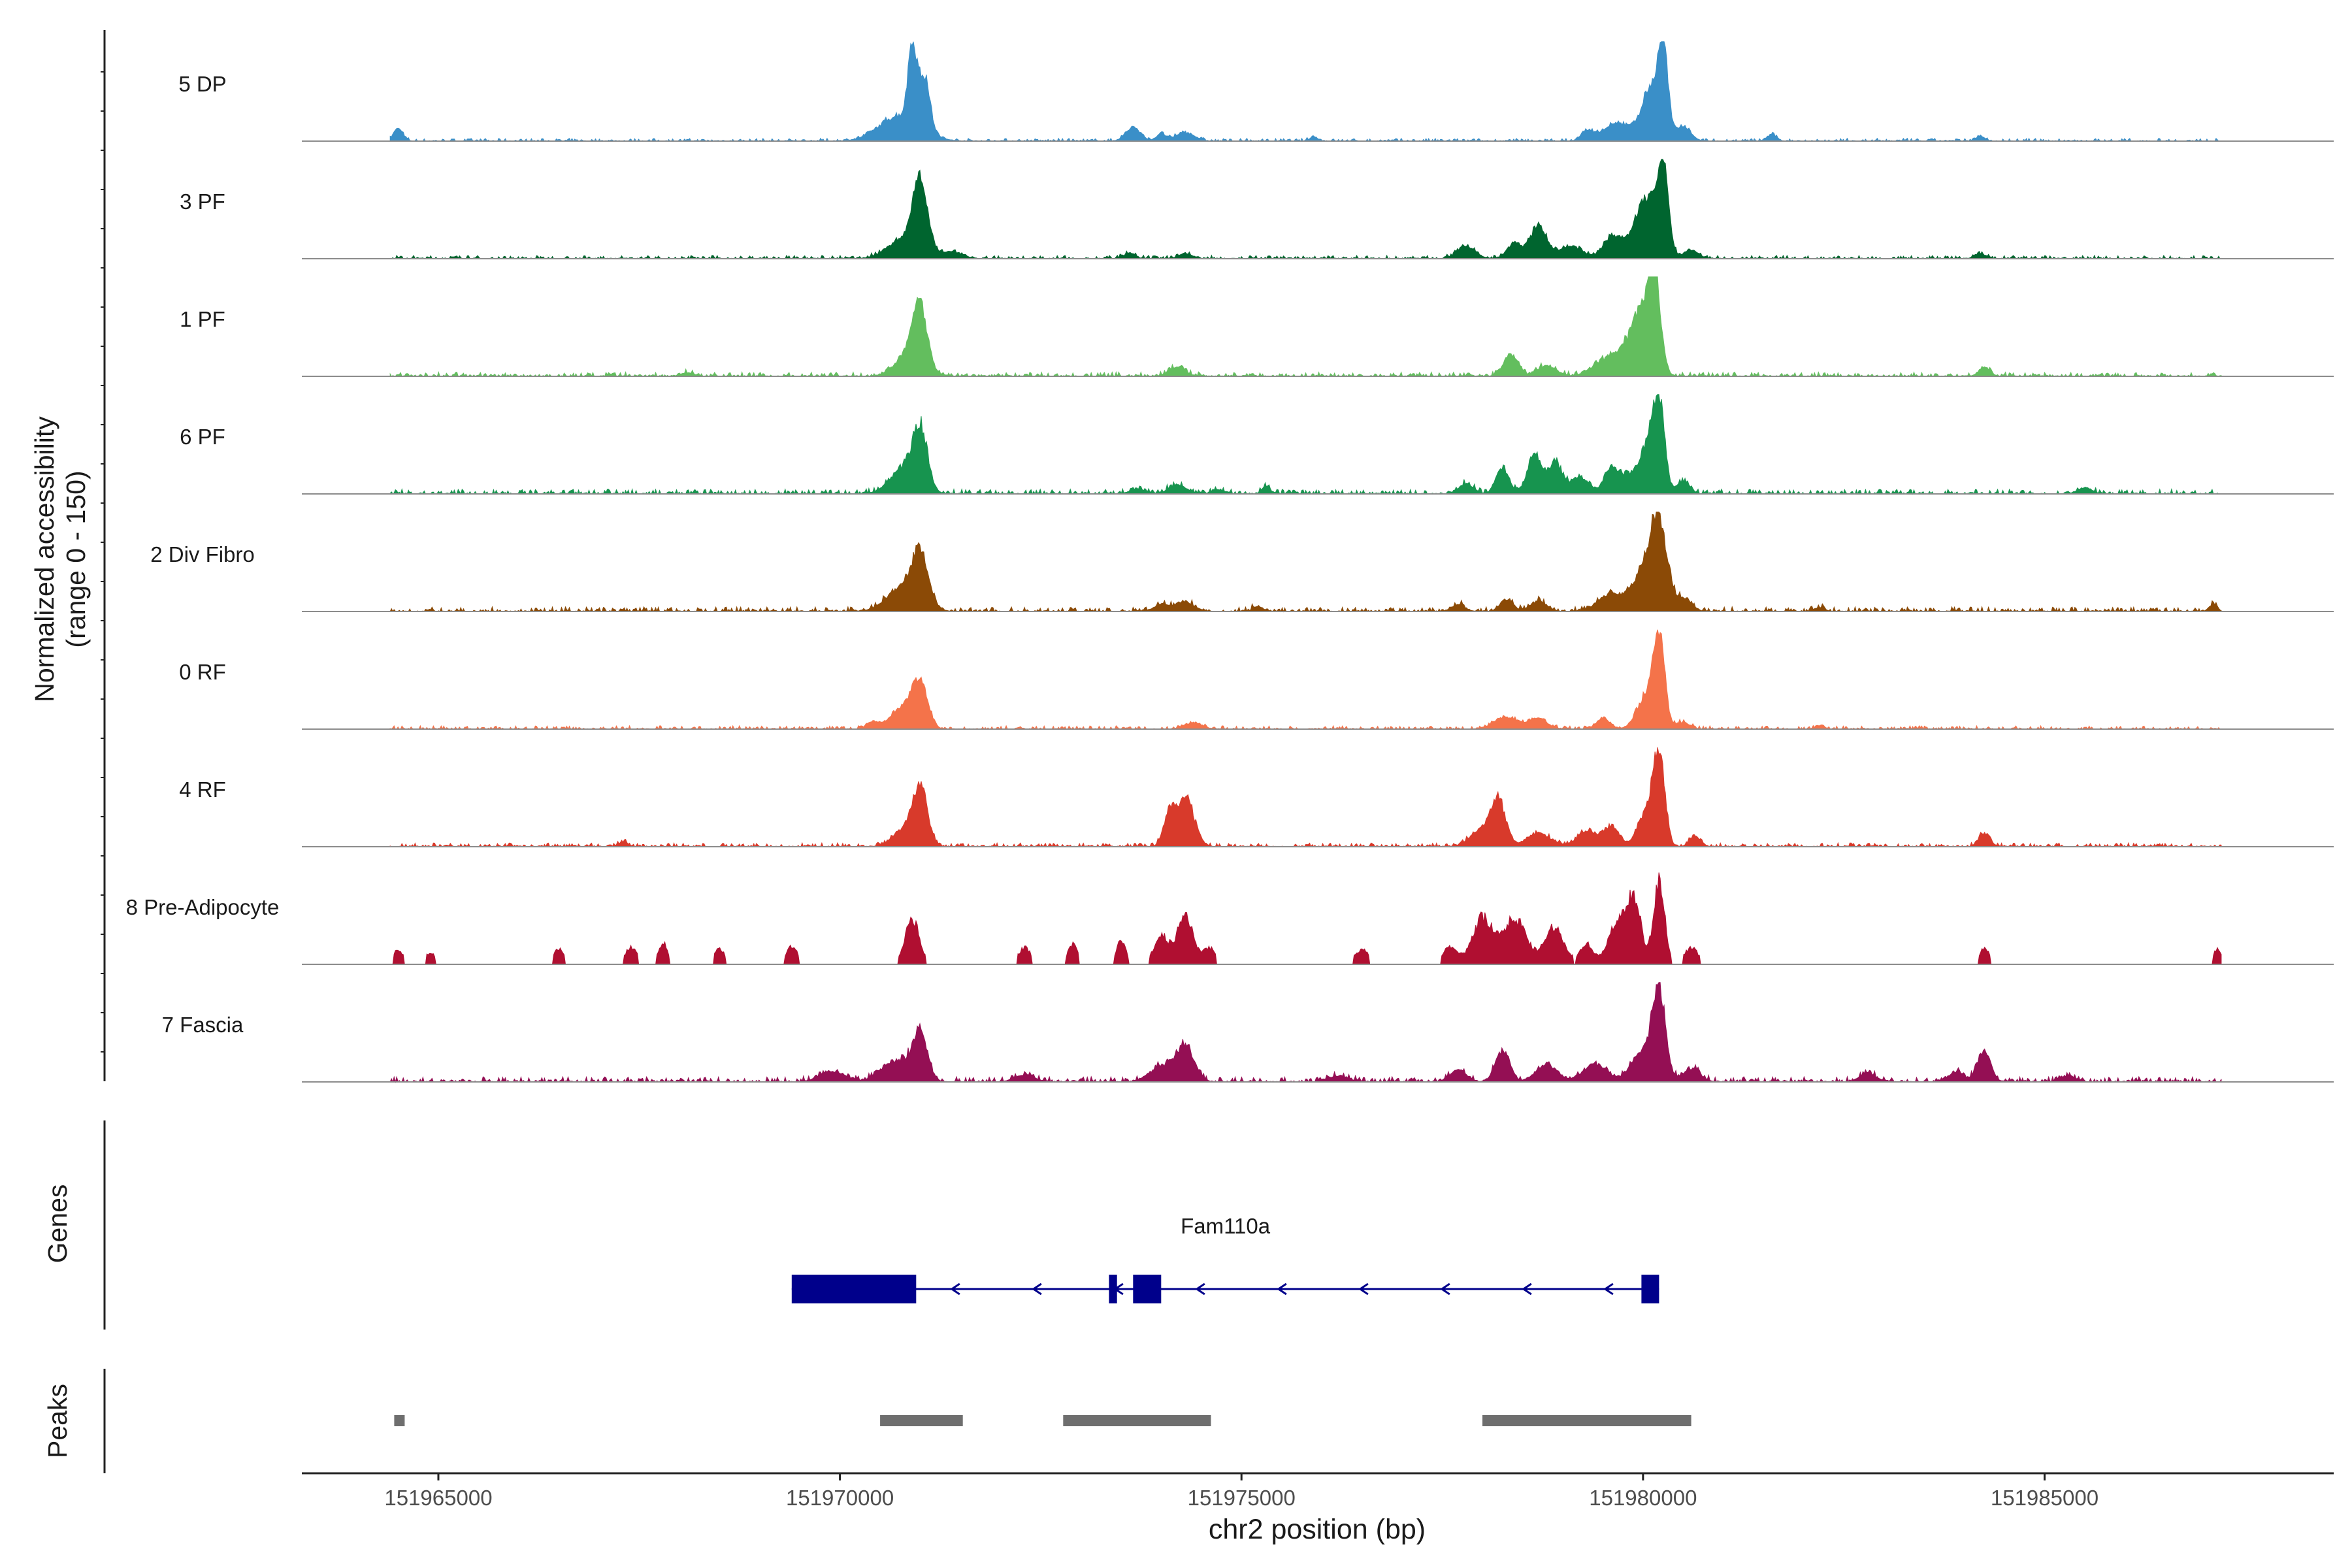 This screenshot has width=2352, height=1568. Describe the element at coordinates (438, 1498) in the screenshot. I see `x-tick-label: 151965000` at that location.